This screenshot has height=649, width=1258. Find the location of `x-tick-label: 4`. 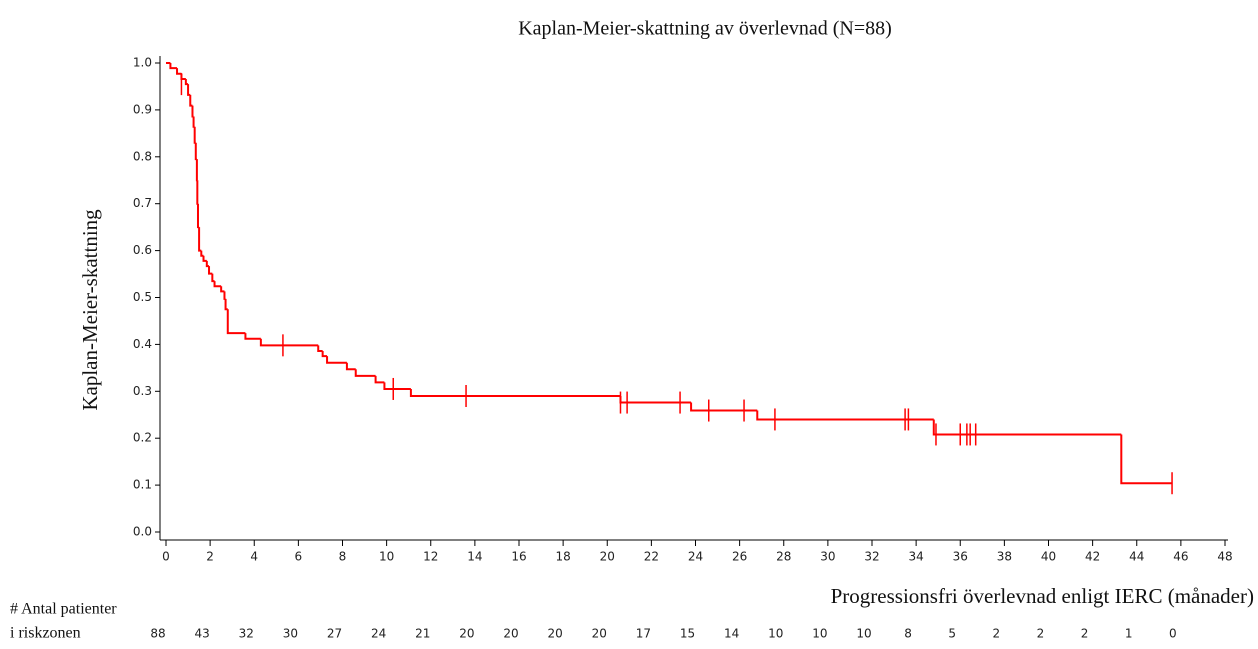

x-tick-label: 4 is located at coordinates (254, 557).